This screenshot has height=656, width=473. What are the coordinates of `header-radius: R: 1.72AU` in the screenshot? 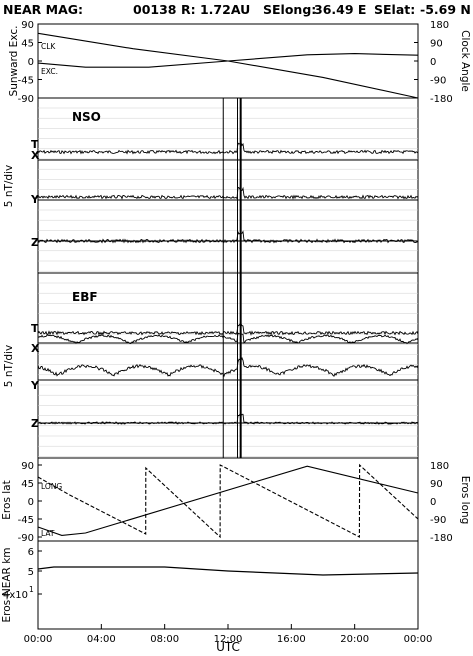 It's located at (215, 9).